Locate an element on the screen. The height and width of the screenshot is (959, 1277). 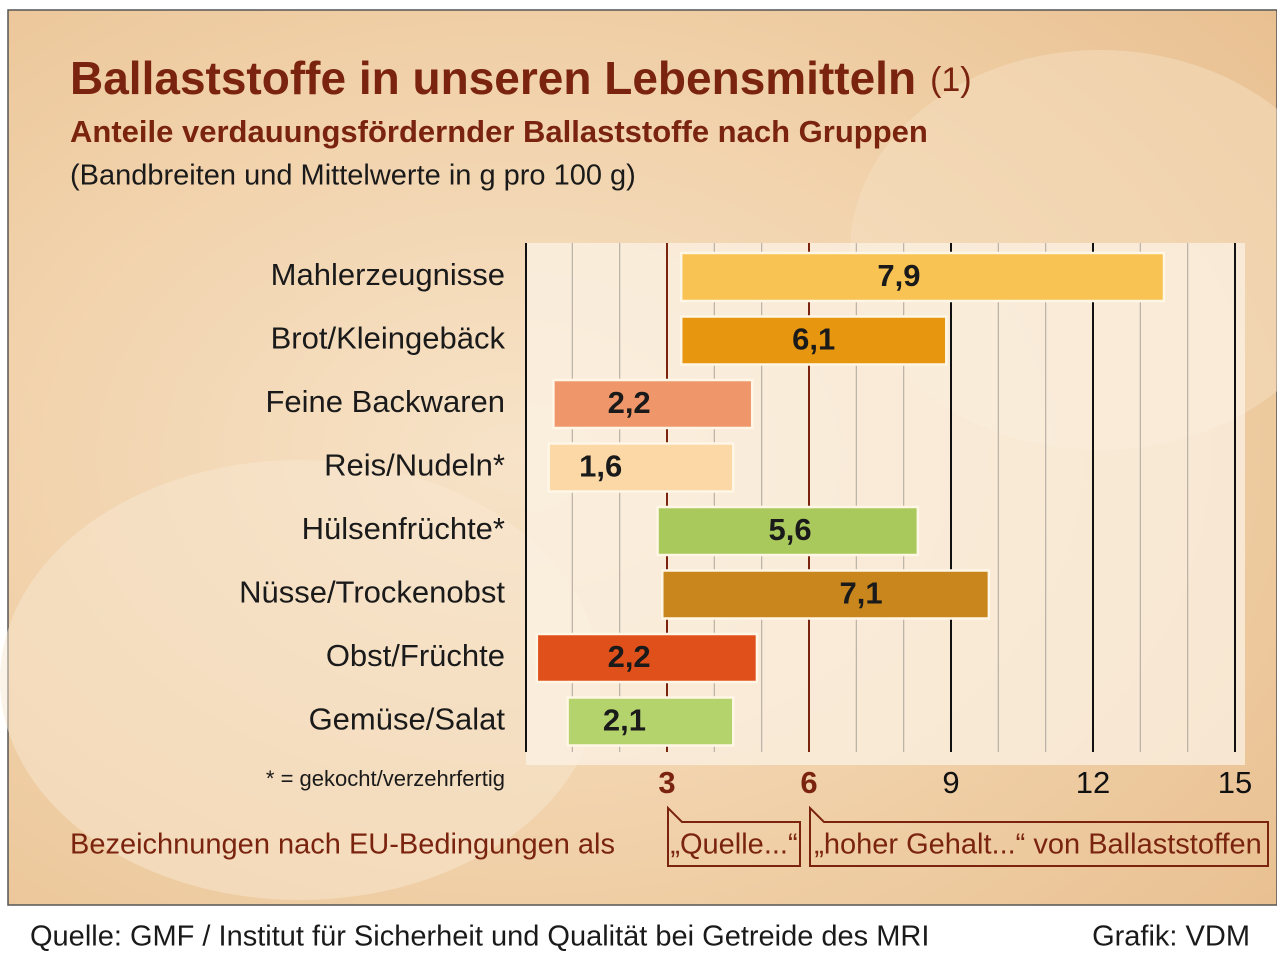
eu-high-label: „hoher Gehalt...“ von Ballaststoffen is located at coordinates (1038, 845).